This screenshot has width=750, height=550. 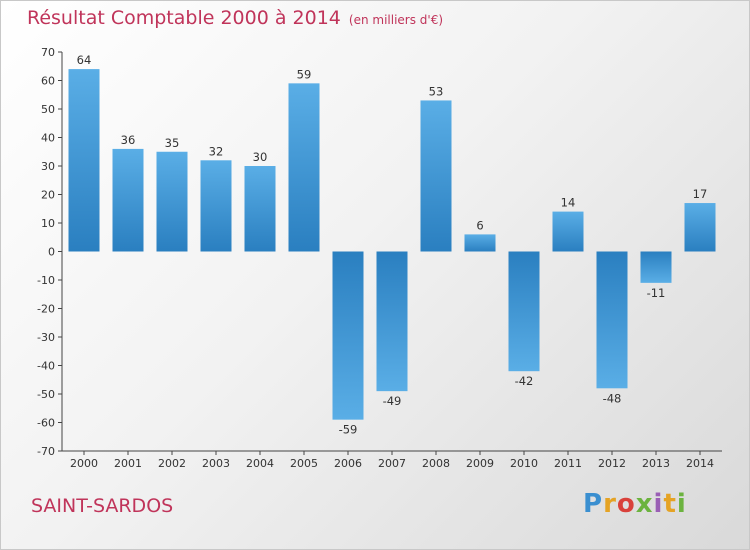 I want to click on x-tick-label: 2001, so click(x=128, y=463).